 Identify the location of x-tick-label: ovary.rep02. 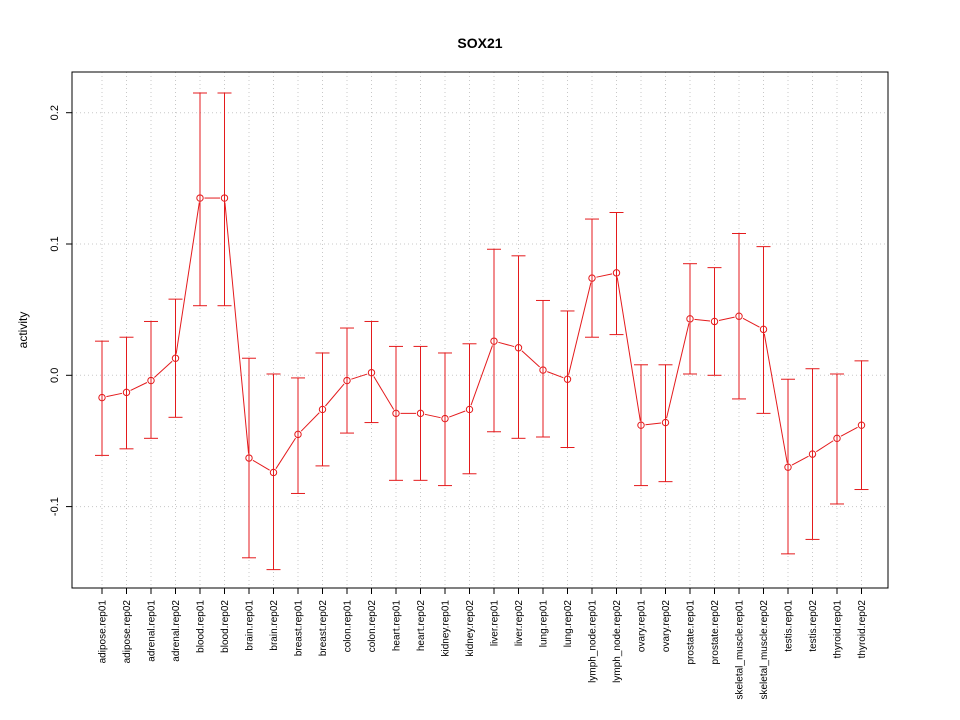
(666, 626).